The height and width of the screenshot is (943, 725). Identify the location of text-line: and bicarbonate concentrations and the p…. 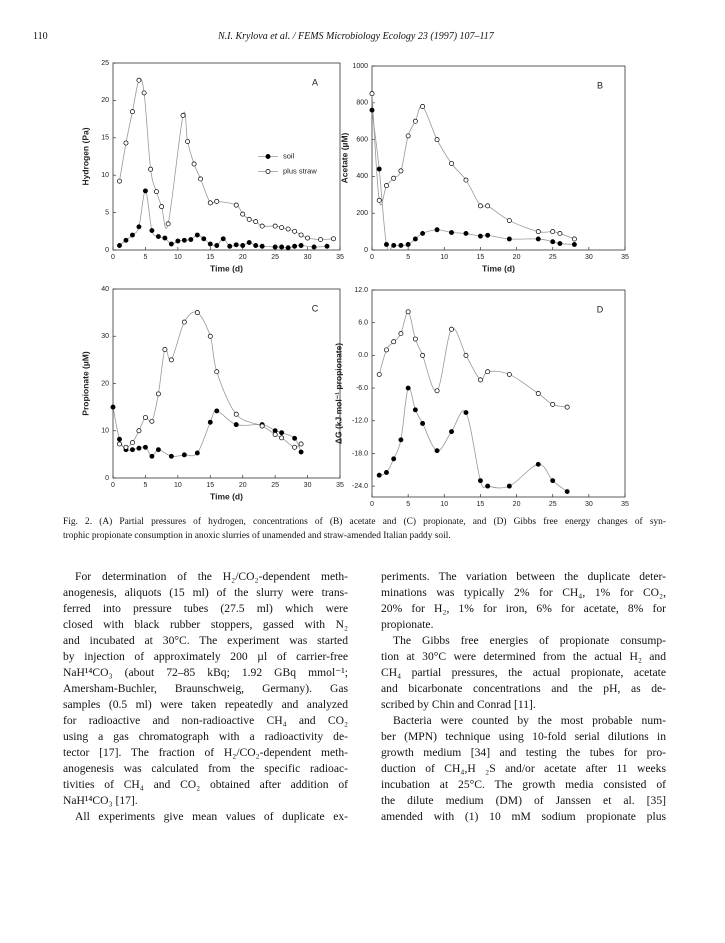
(523, 688).